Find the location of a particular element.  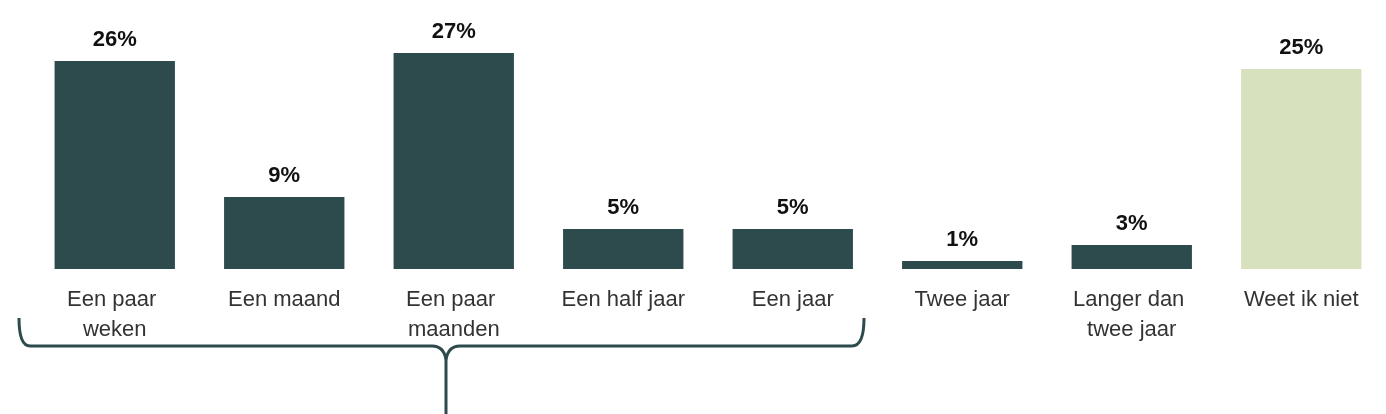

data-label: 1% is located at coordinates (962, 238).